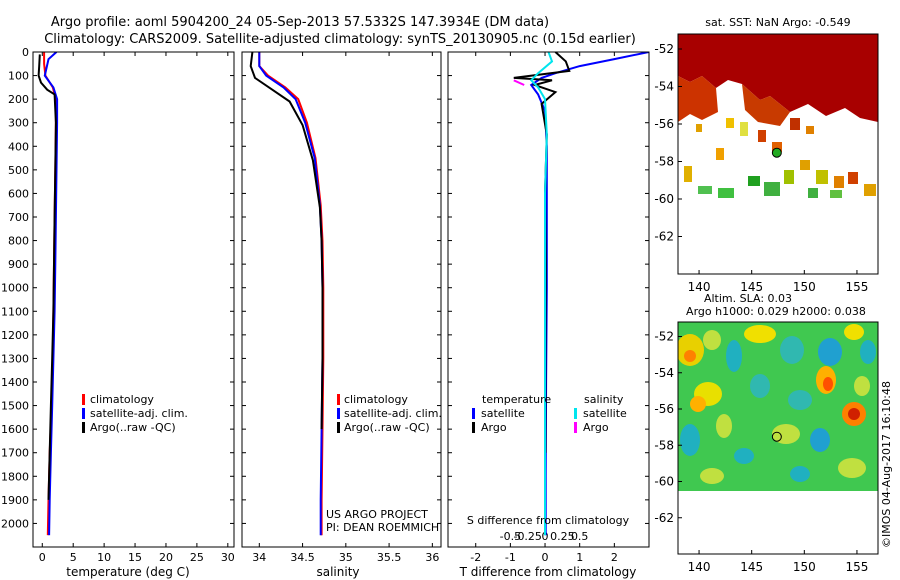 The image size is (900, 580). Describe the element at coordinates (699, 287) in the screenshot. I see `map-x-tick-label: 140` at that location.